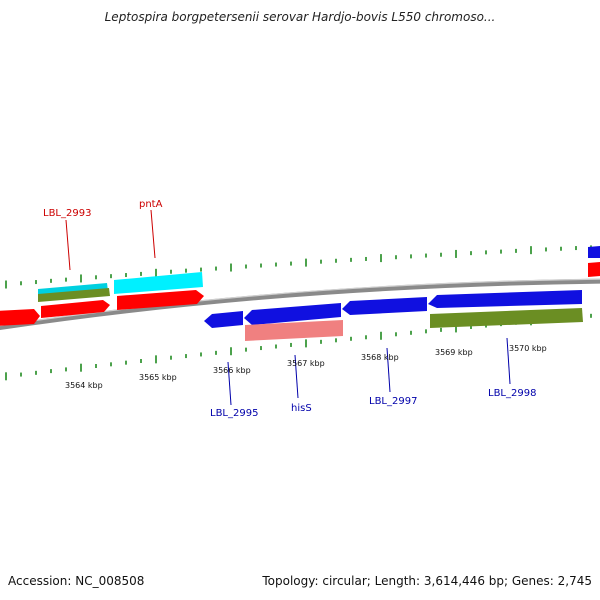 The width and height of the screenshot is (600, 600). What do you see at coordinates (76, 581) in the screenshot?
I see `accession-text: Accession: NC_008508` at bounding box center [76, 581].